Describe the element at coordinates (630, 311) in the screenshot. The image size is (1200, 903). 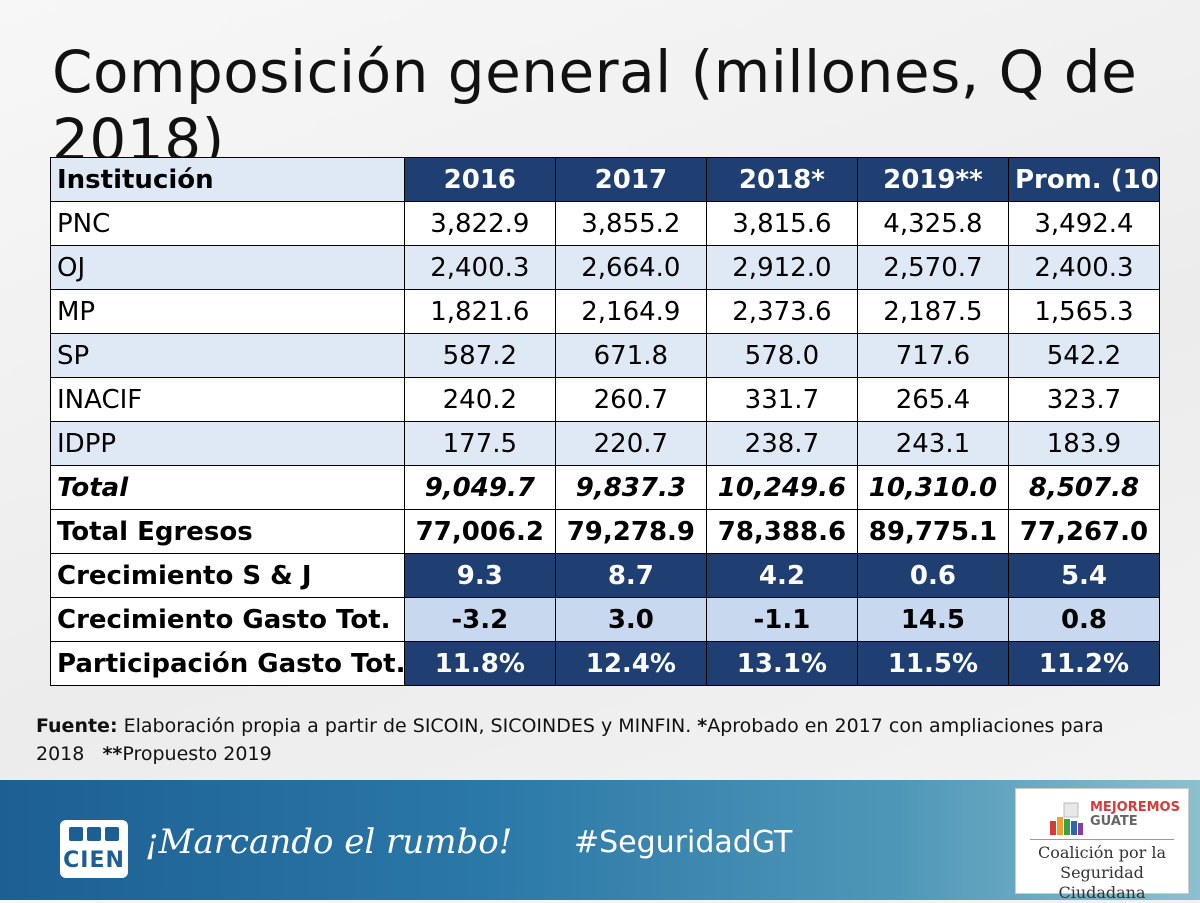
I see `table-cell: 2,164.9` at that location.